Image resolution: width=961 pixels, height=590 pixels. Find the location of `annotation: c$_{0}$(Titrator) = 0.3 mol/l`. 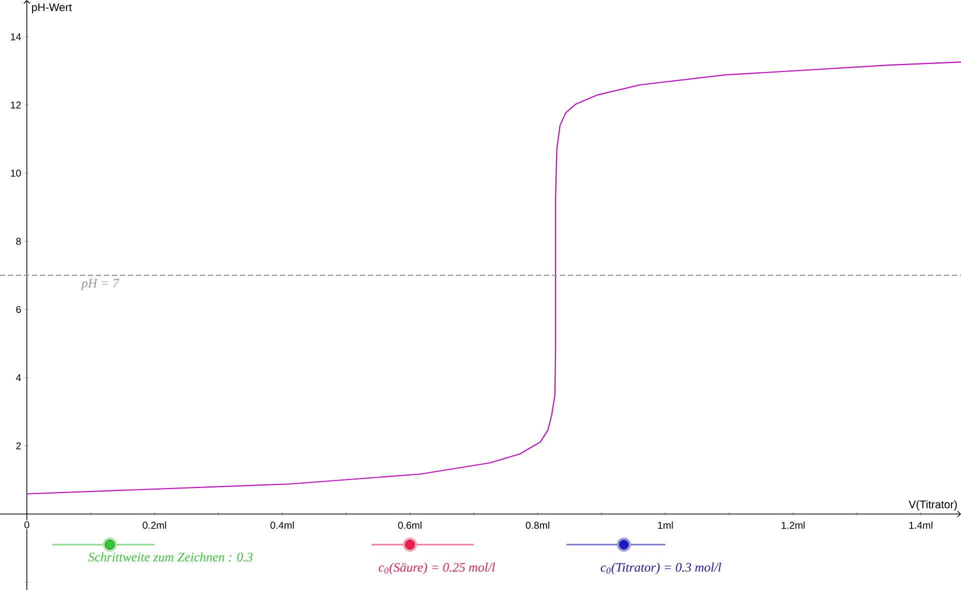

annotation: c$_{0}$(Titrator) = 0.3 mol/l is located at coordinates (661, 568).